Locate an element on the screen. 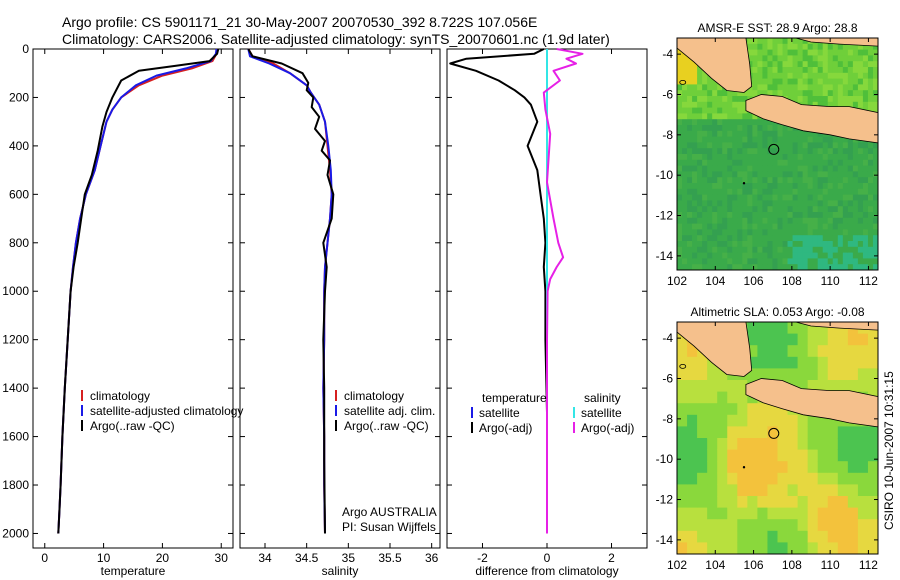  y-tick-label: 1000 is located at coordinates (15, 291).